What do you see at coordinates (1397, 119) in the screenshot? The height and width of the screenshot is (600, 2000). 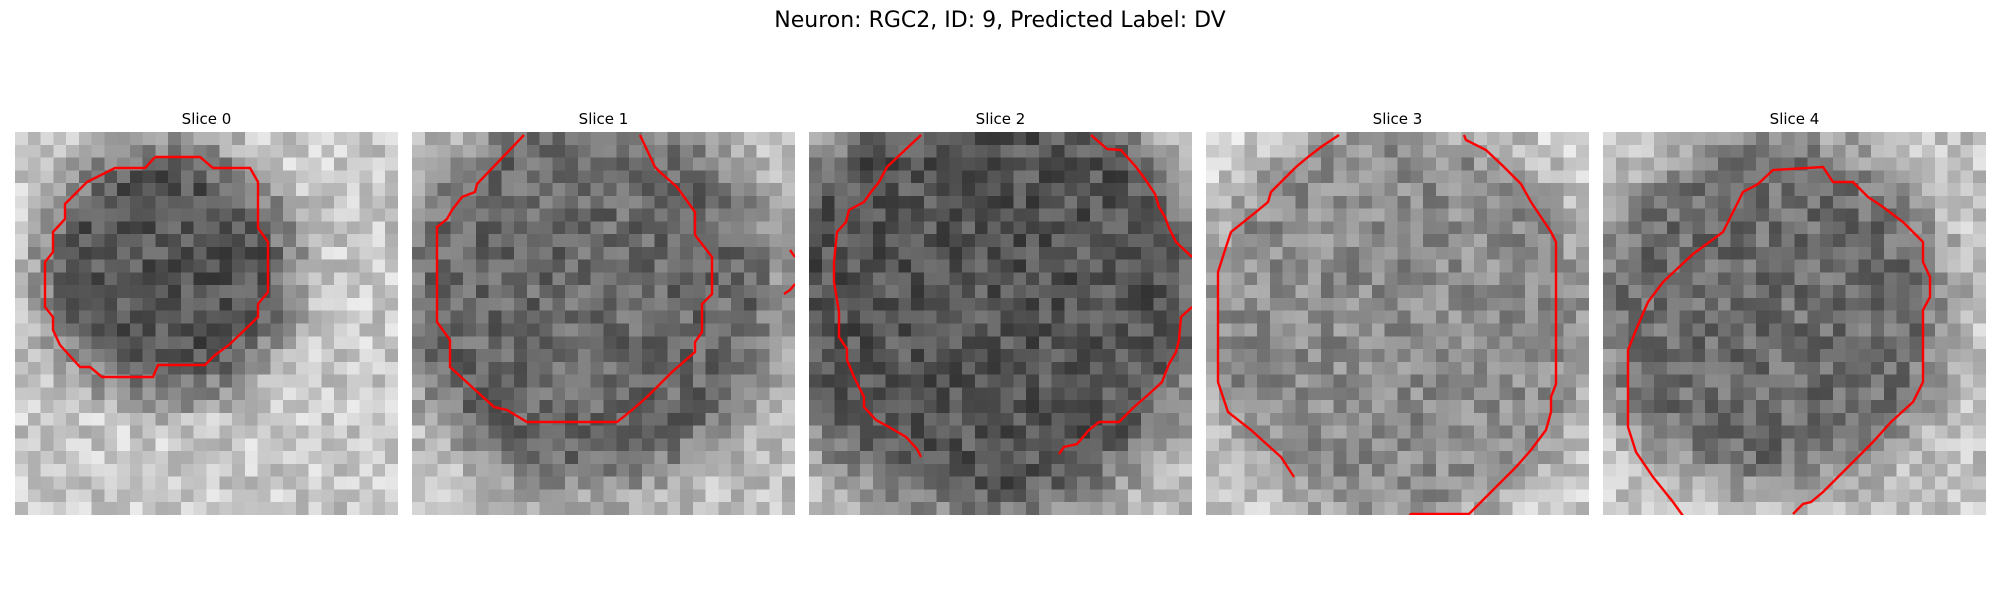 I see `slice-title: Slice 3` at bounding box center [1397, 119].